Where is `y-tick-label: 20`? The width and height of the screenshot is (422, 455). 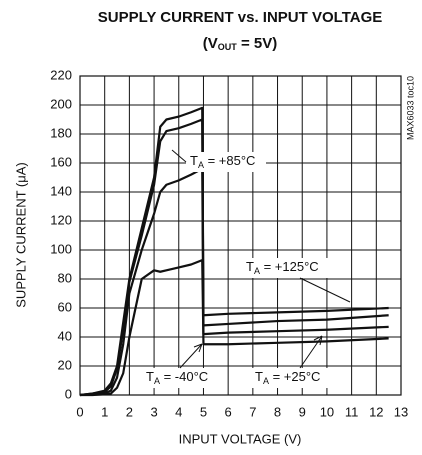
y-tick-label: 20 is located at coordinates (65, 364).